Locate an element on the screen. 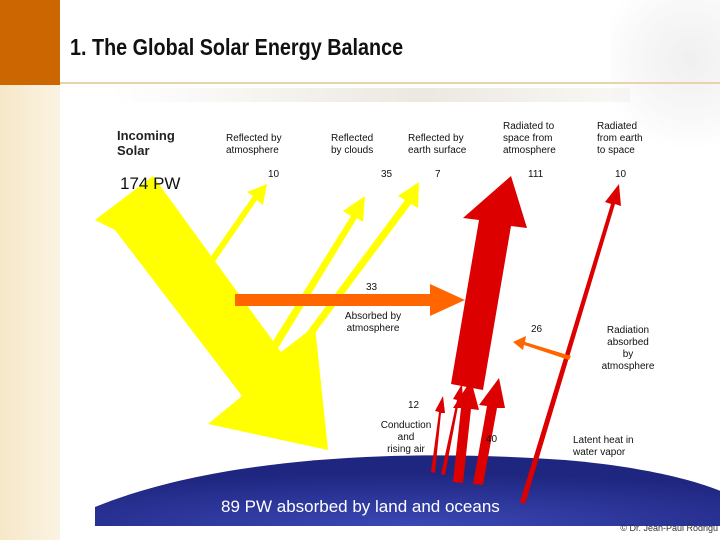 The width and height of the screenshot is (720, 540). reflected-surface-arrow is located at coordinates (351, 275).